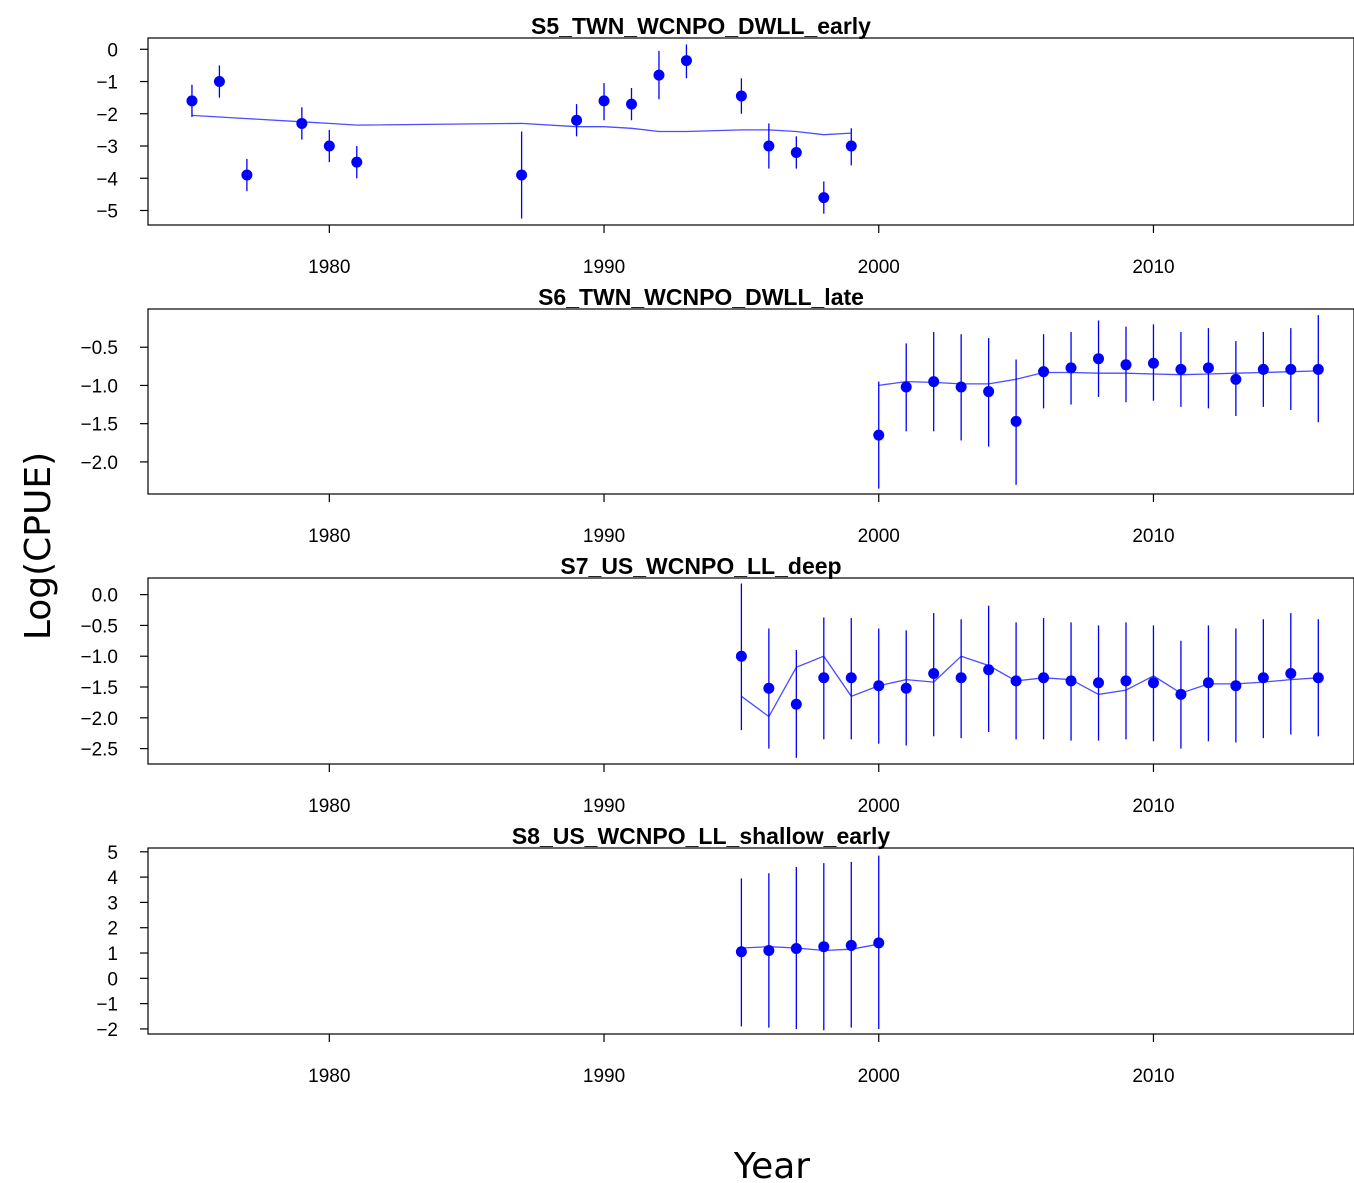 Image resolution: width=1354 pixels, height=1183 pixels. I want to click on panel-title: S7_US_WCNPO_LL_deep, so click(700, 566).